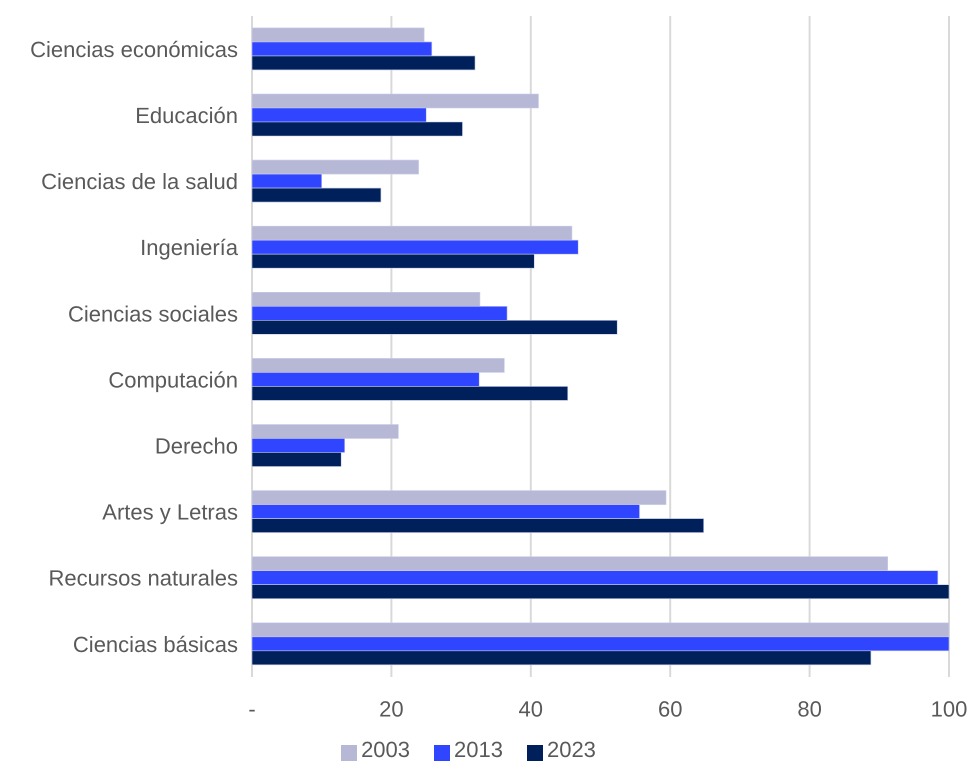 The height and width of the screenshot is (775, 979). Describe the element at coordinates (809, 709) in the screenshot. I see `x-tick-label: 80` at that location.